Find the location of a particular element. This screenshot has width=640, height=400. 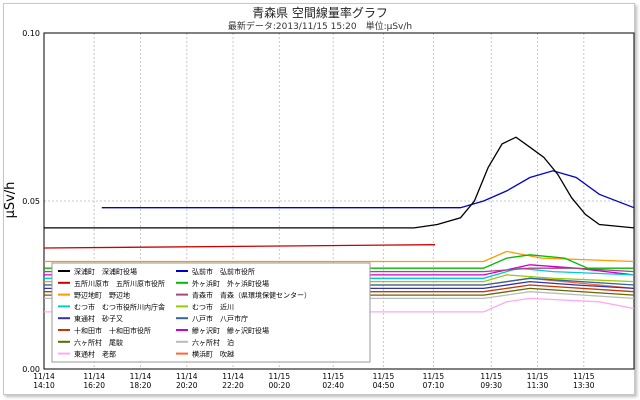

legend-entry: 五所川原市 五所川原市役所 is located at coordinates (119, 283).